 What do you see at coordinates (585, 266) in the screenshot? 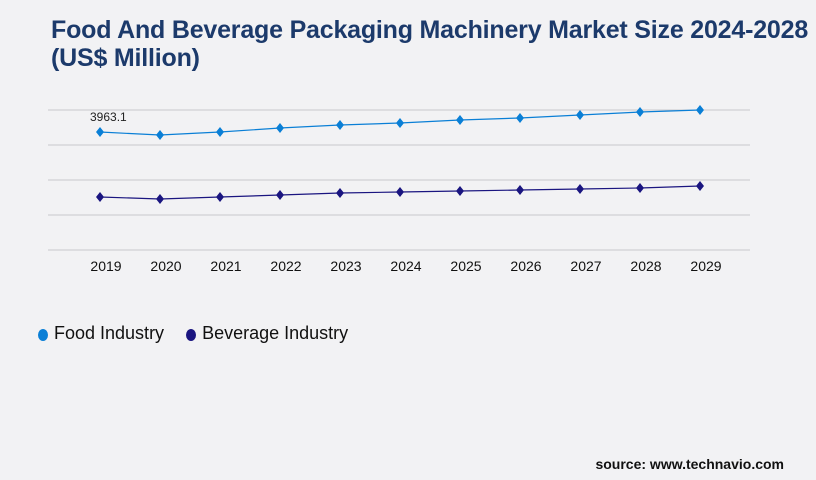
I see `x-tick-label: 2027` at bounding box center [585, 266].